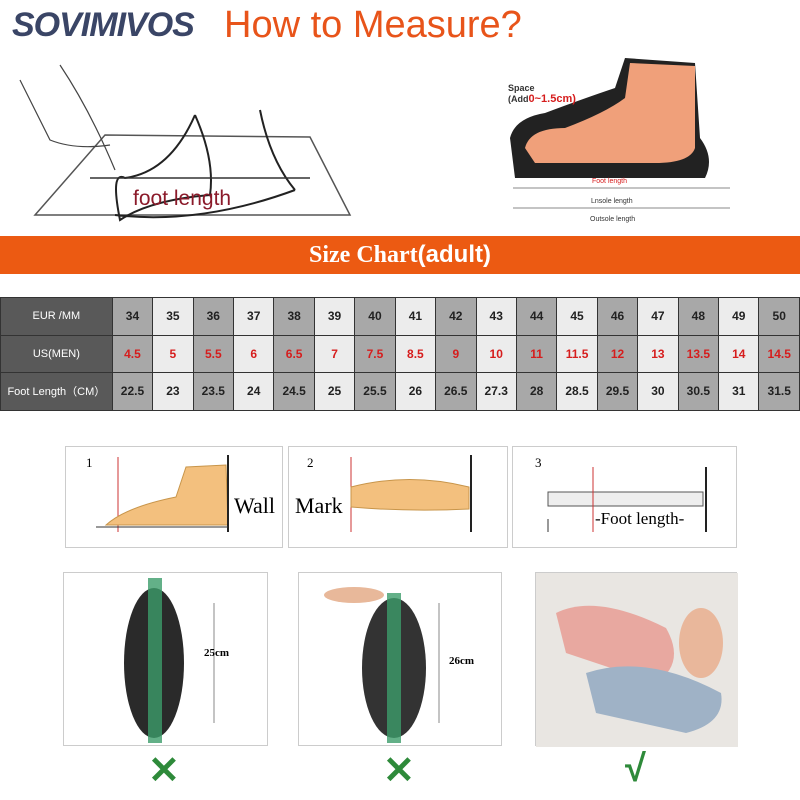  Describe the element at coordinates (363, 255) in the screenshot. I see `banner-title: Size Chart` at that location.